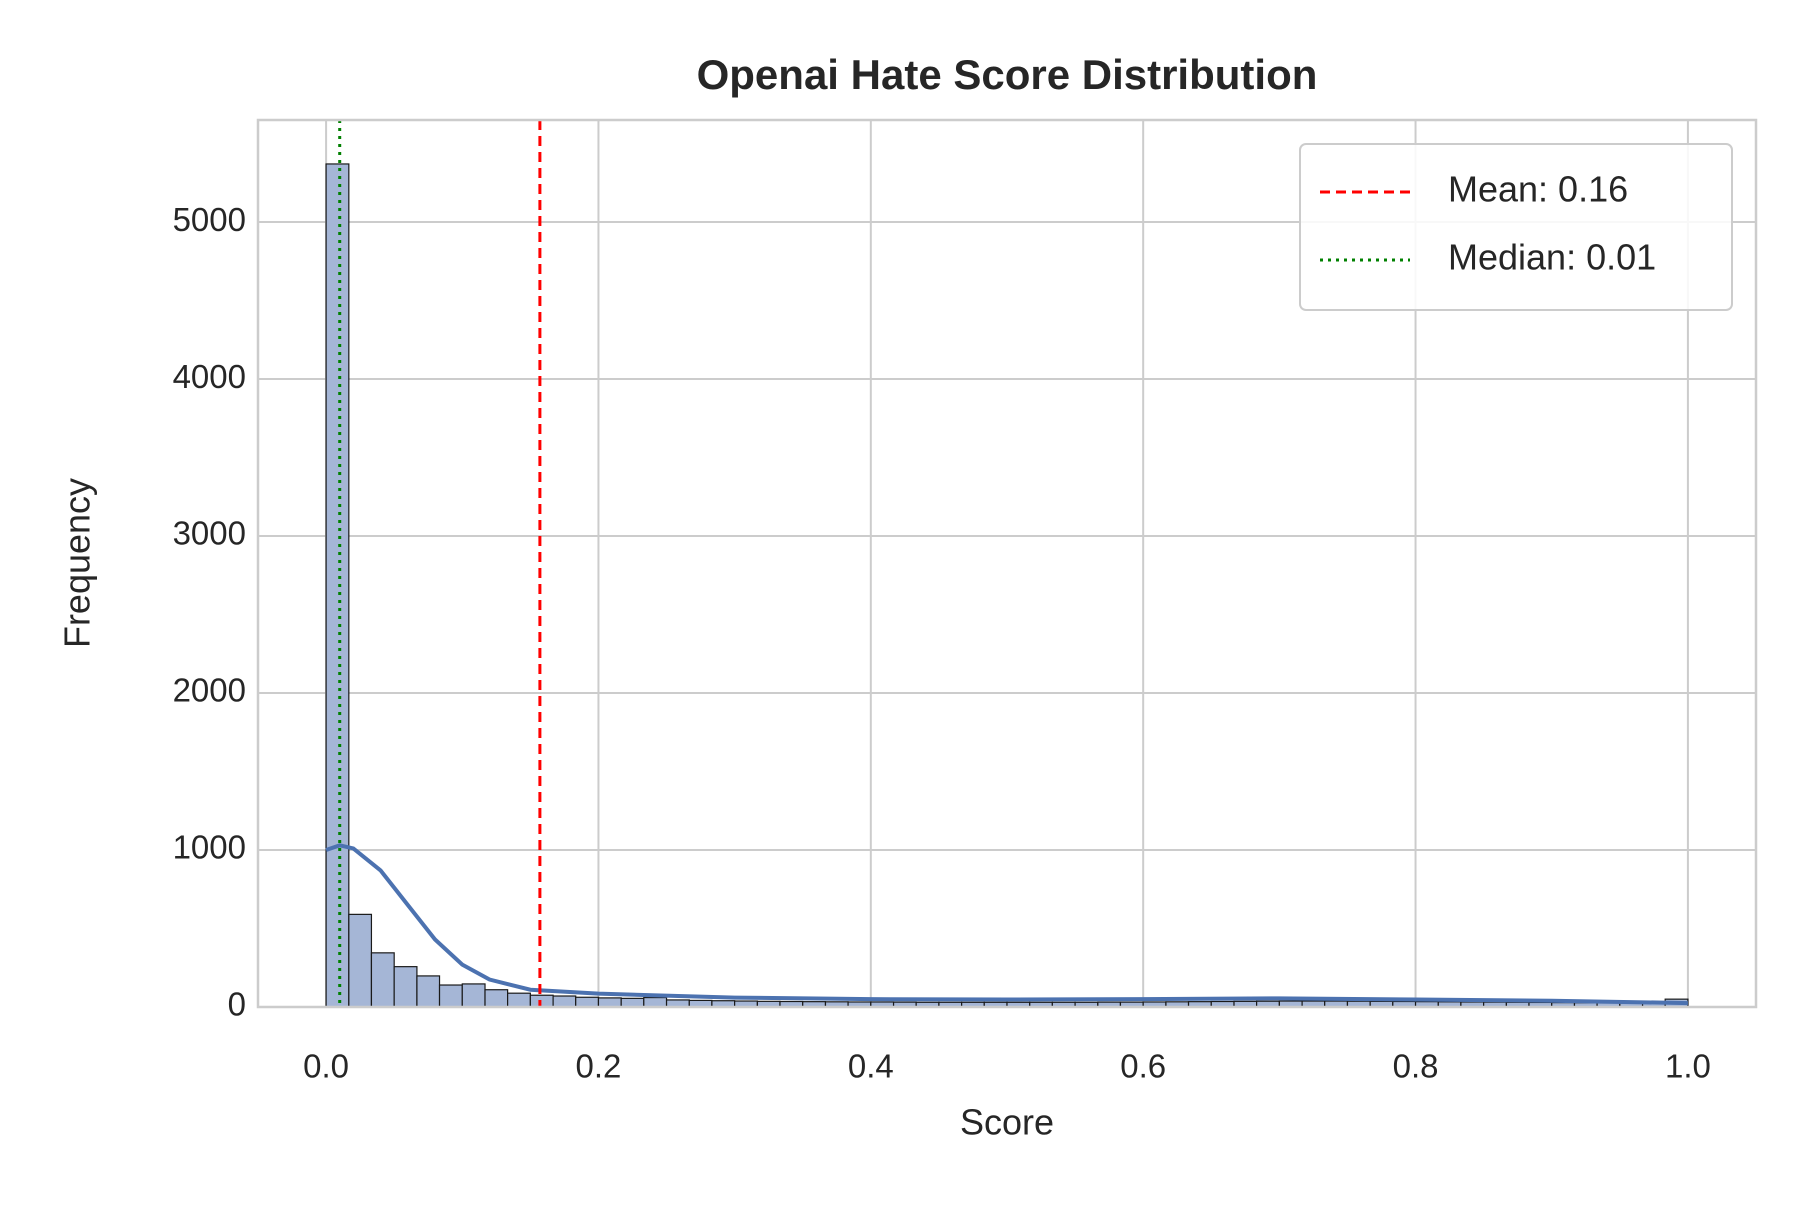  What do you see at coordinates (1552, 257) in the screenshot?
I see `legend-label: Median: 0.01` at bounding box center [1552, 257].